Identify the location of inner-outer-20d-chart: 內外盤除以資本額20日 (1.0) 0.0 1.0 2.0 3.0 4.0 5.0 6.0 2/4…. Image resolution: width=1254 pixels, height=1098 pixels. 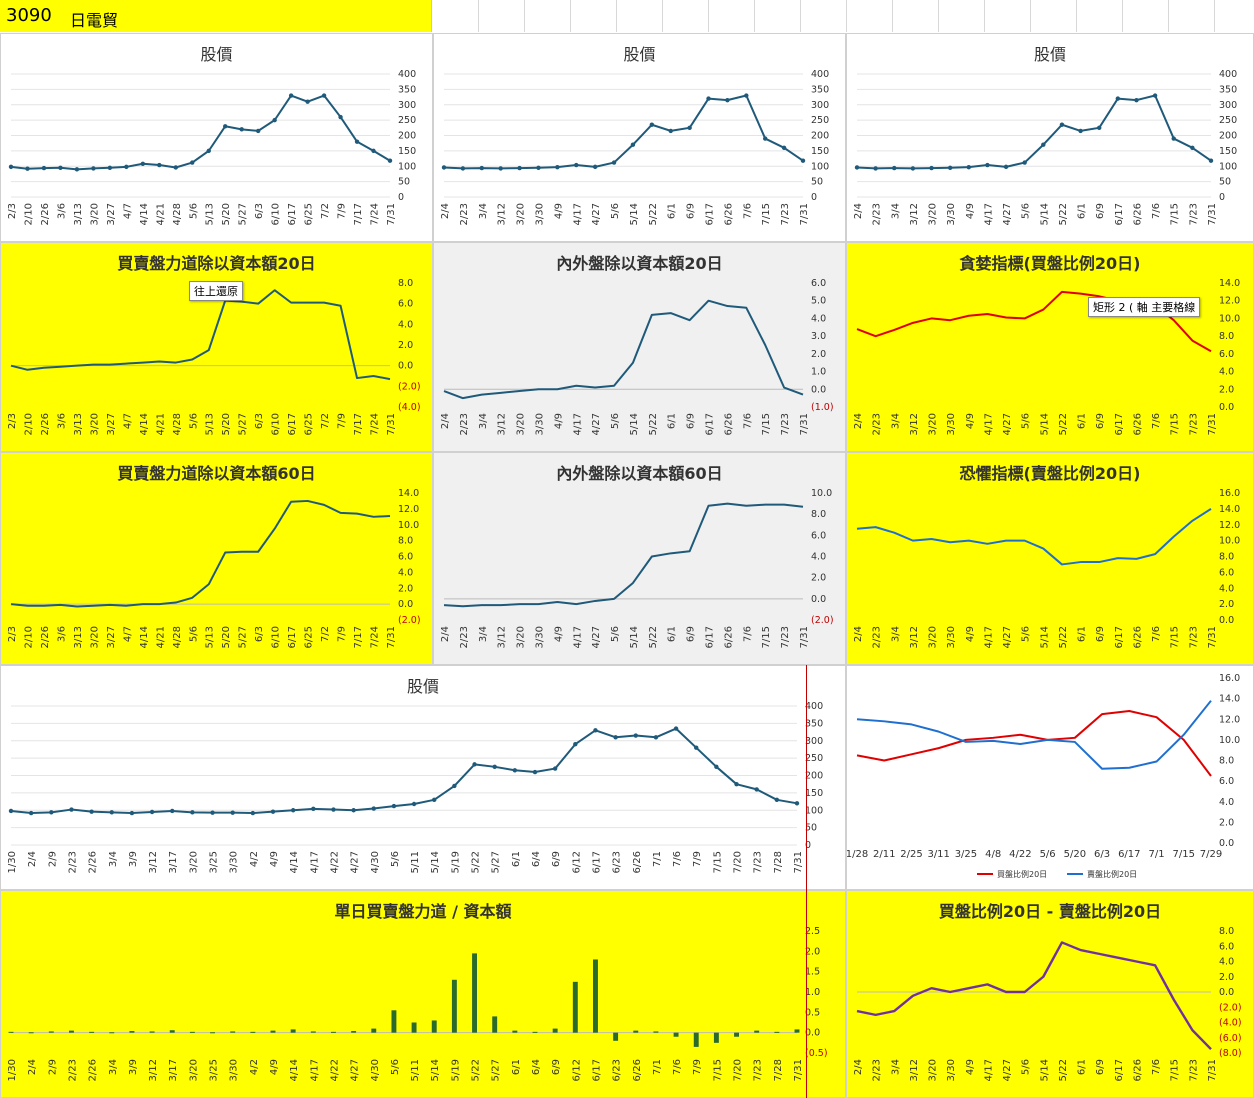
(639, 347).